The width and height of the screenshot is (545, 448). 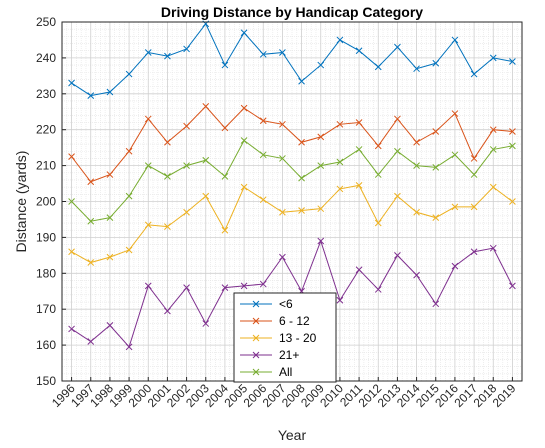 What do you see at coordinates (266, 304) in the screenshot?
I see `legend-item: <6` at bounding box center [266, 304].